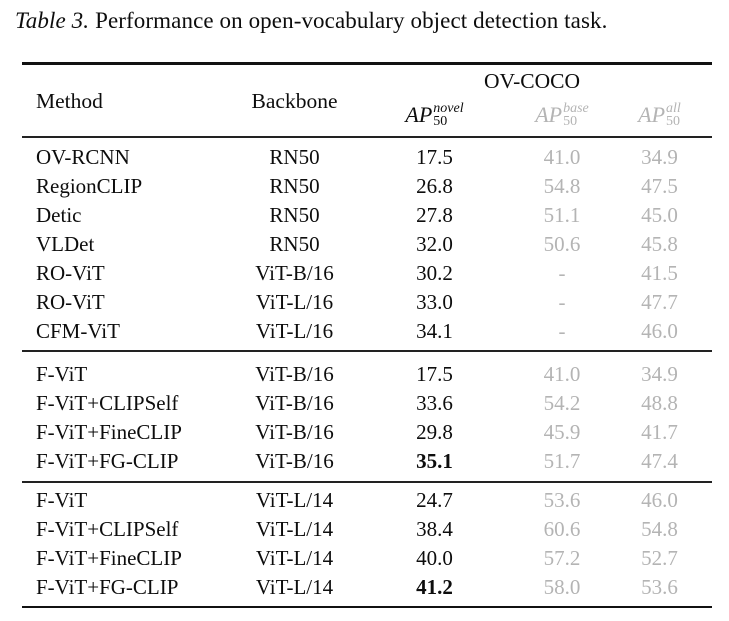 This screenshot has width=729, height=621. What do you see at coordinates (367, 606) in the screenshot?
I see `bottom-rule` at bounding box center [367, 606].